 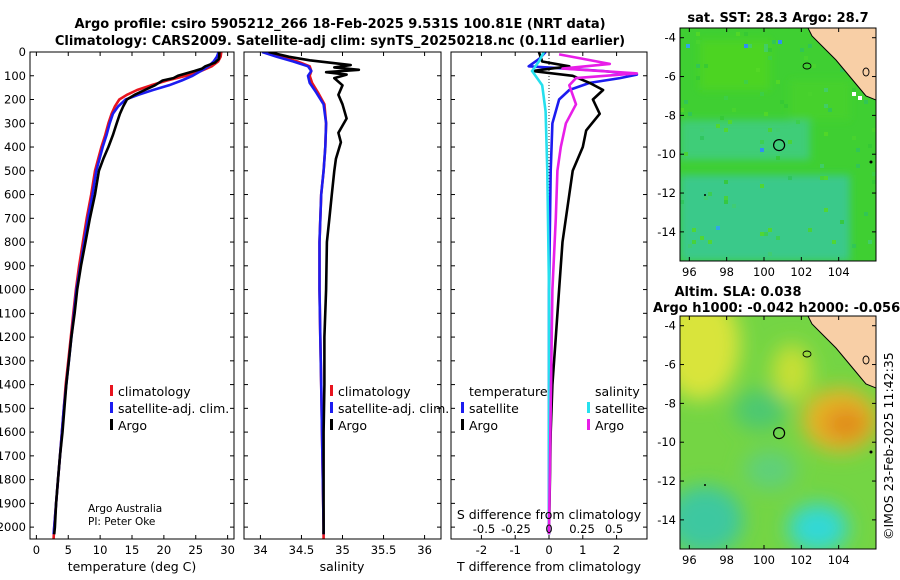 I want to click on sst-cool-patch, so click(x=765, y=218).